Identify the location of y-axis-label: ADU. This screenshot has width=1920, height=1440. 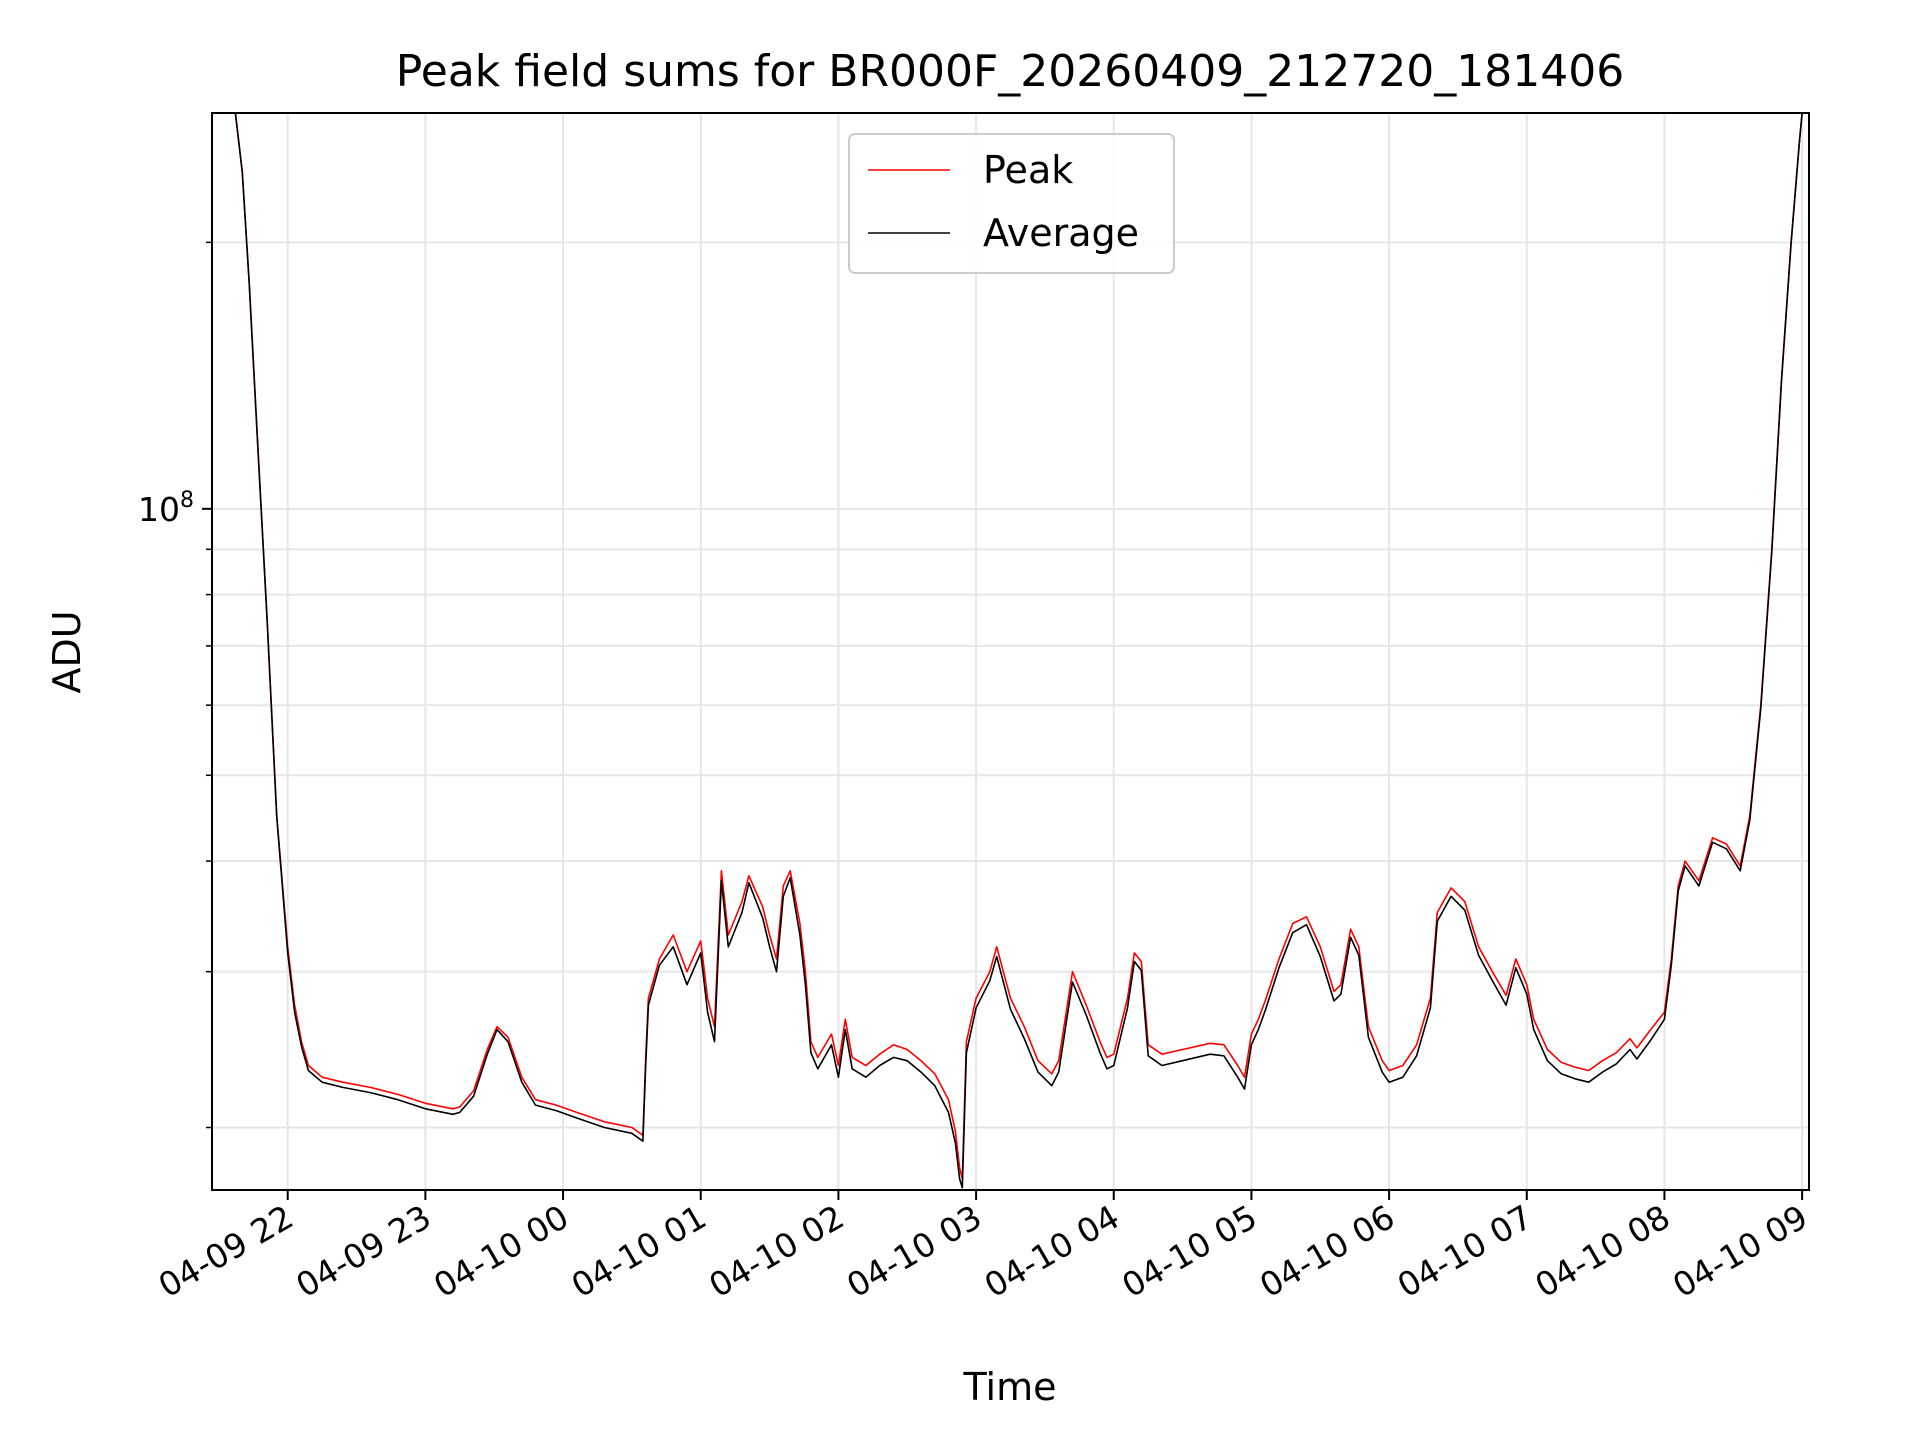
(67, 651).